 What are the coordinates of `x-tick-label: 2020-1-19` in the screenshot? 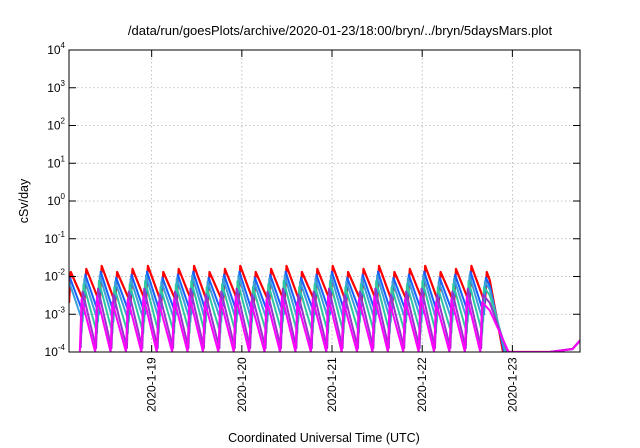 It's located at (152, 384).